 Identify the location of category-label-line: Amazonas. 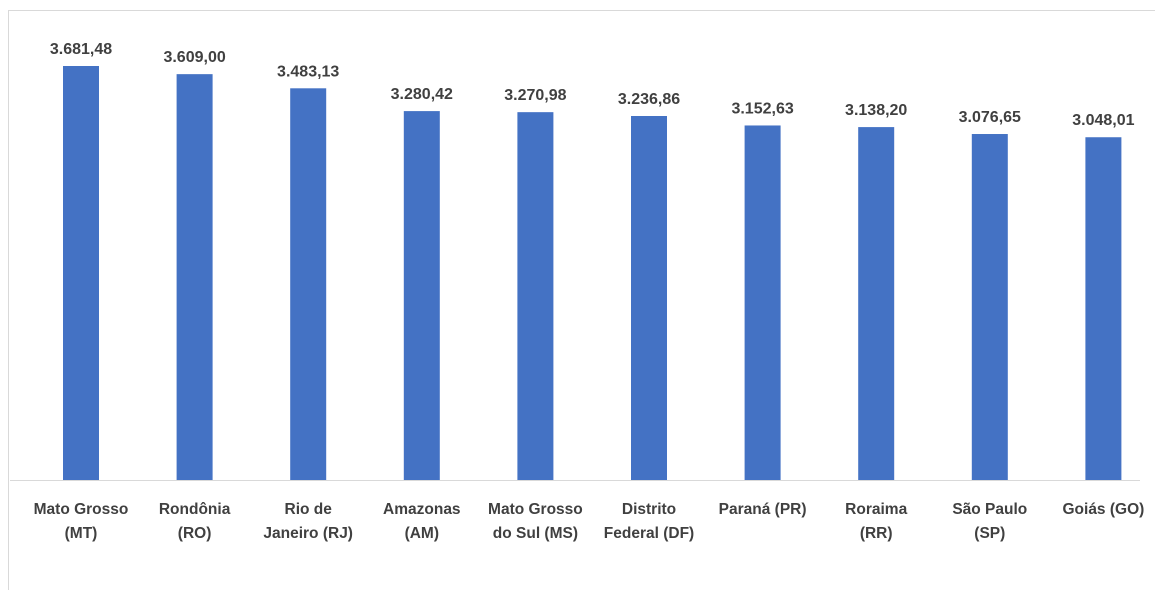
(422, 509).